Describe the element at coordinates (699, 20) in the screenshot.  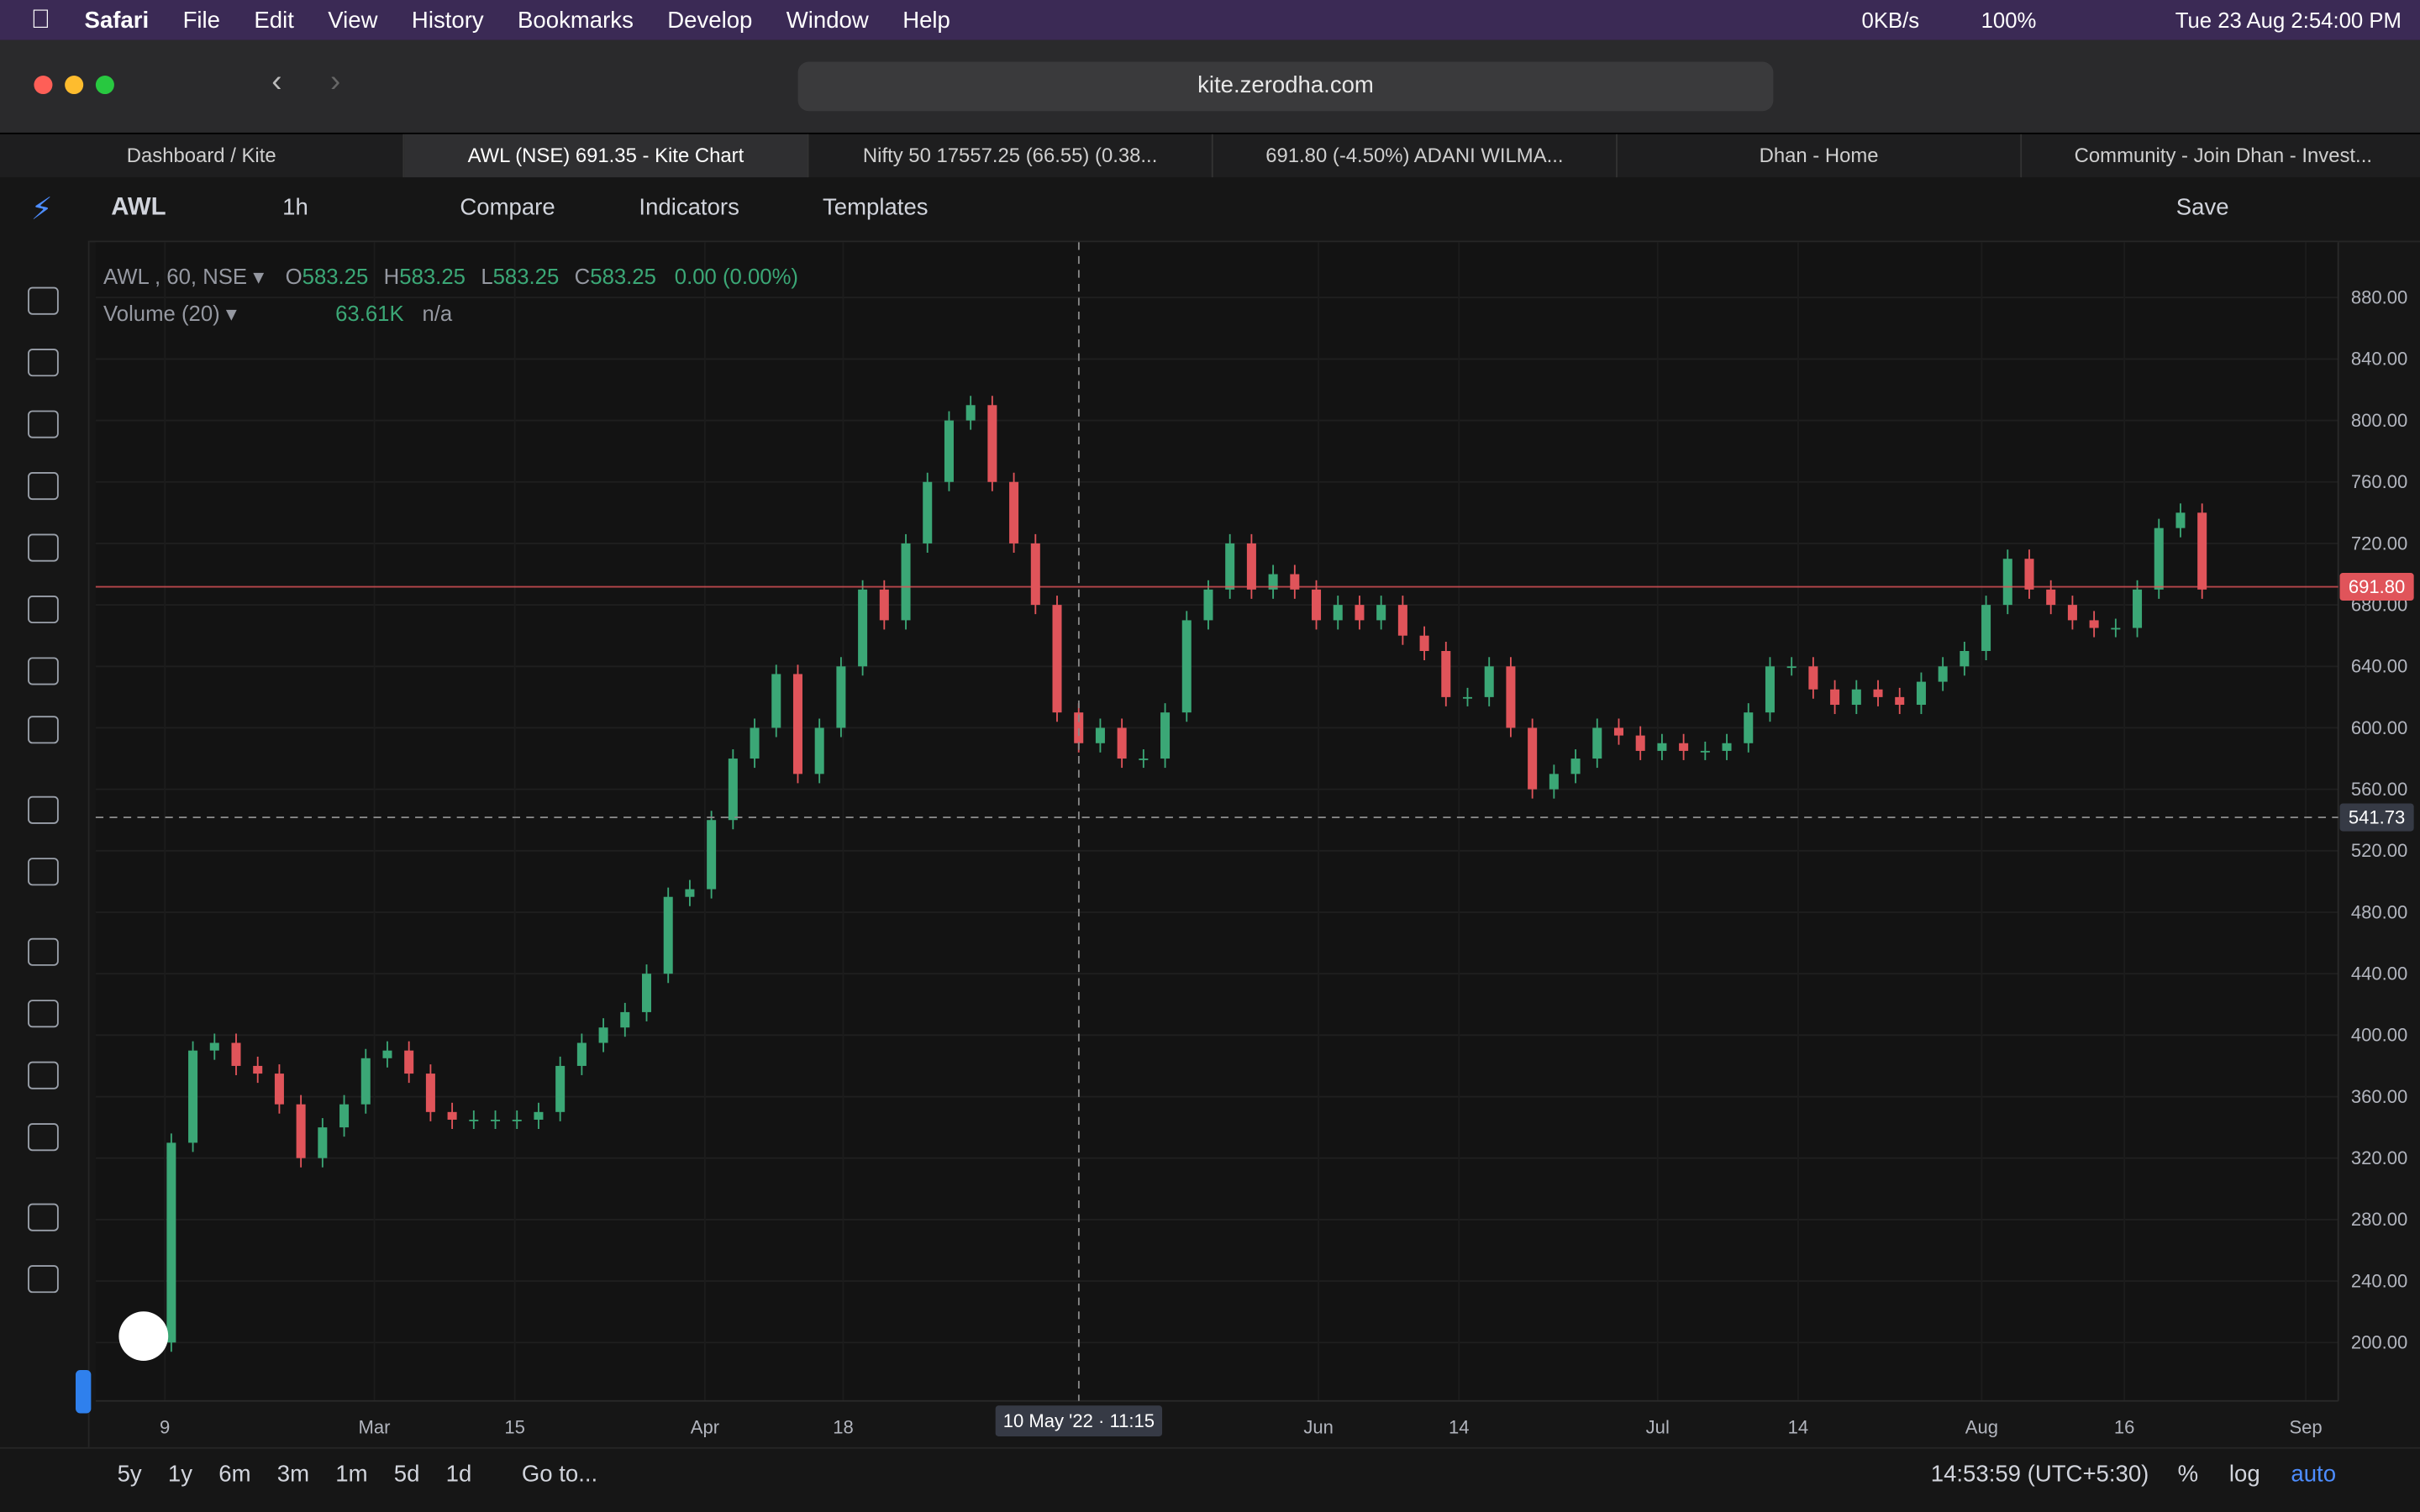
I see `menu-item: Develop` at that location.